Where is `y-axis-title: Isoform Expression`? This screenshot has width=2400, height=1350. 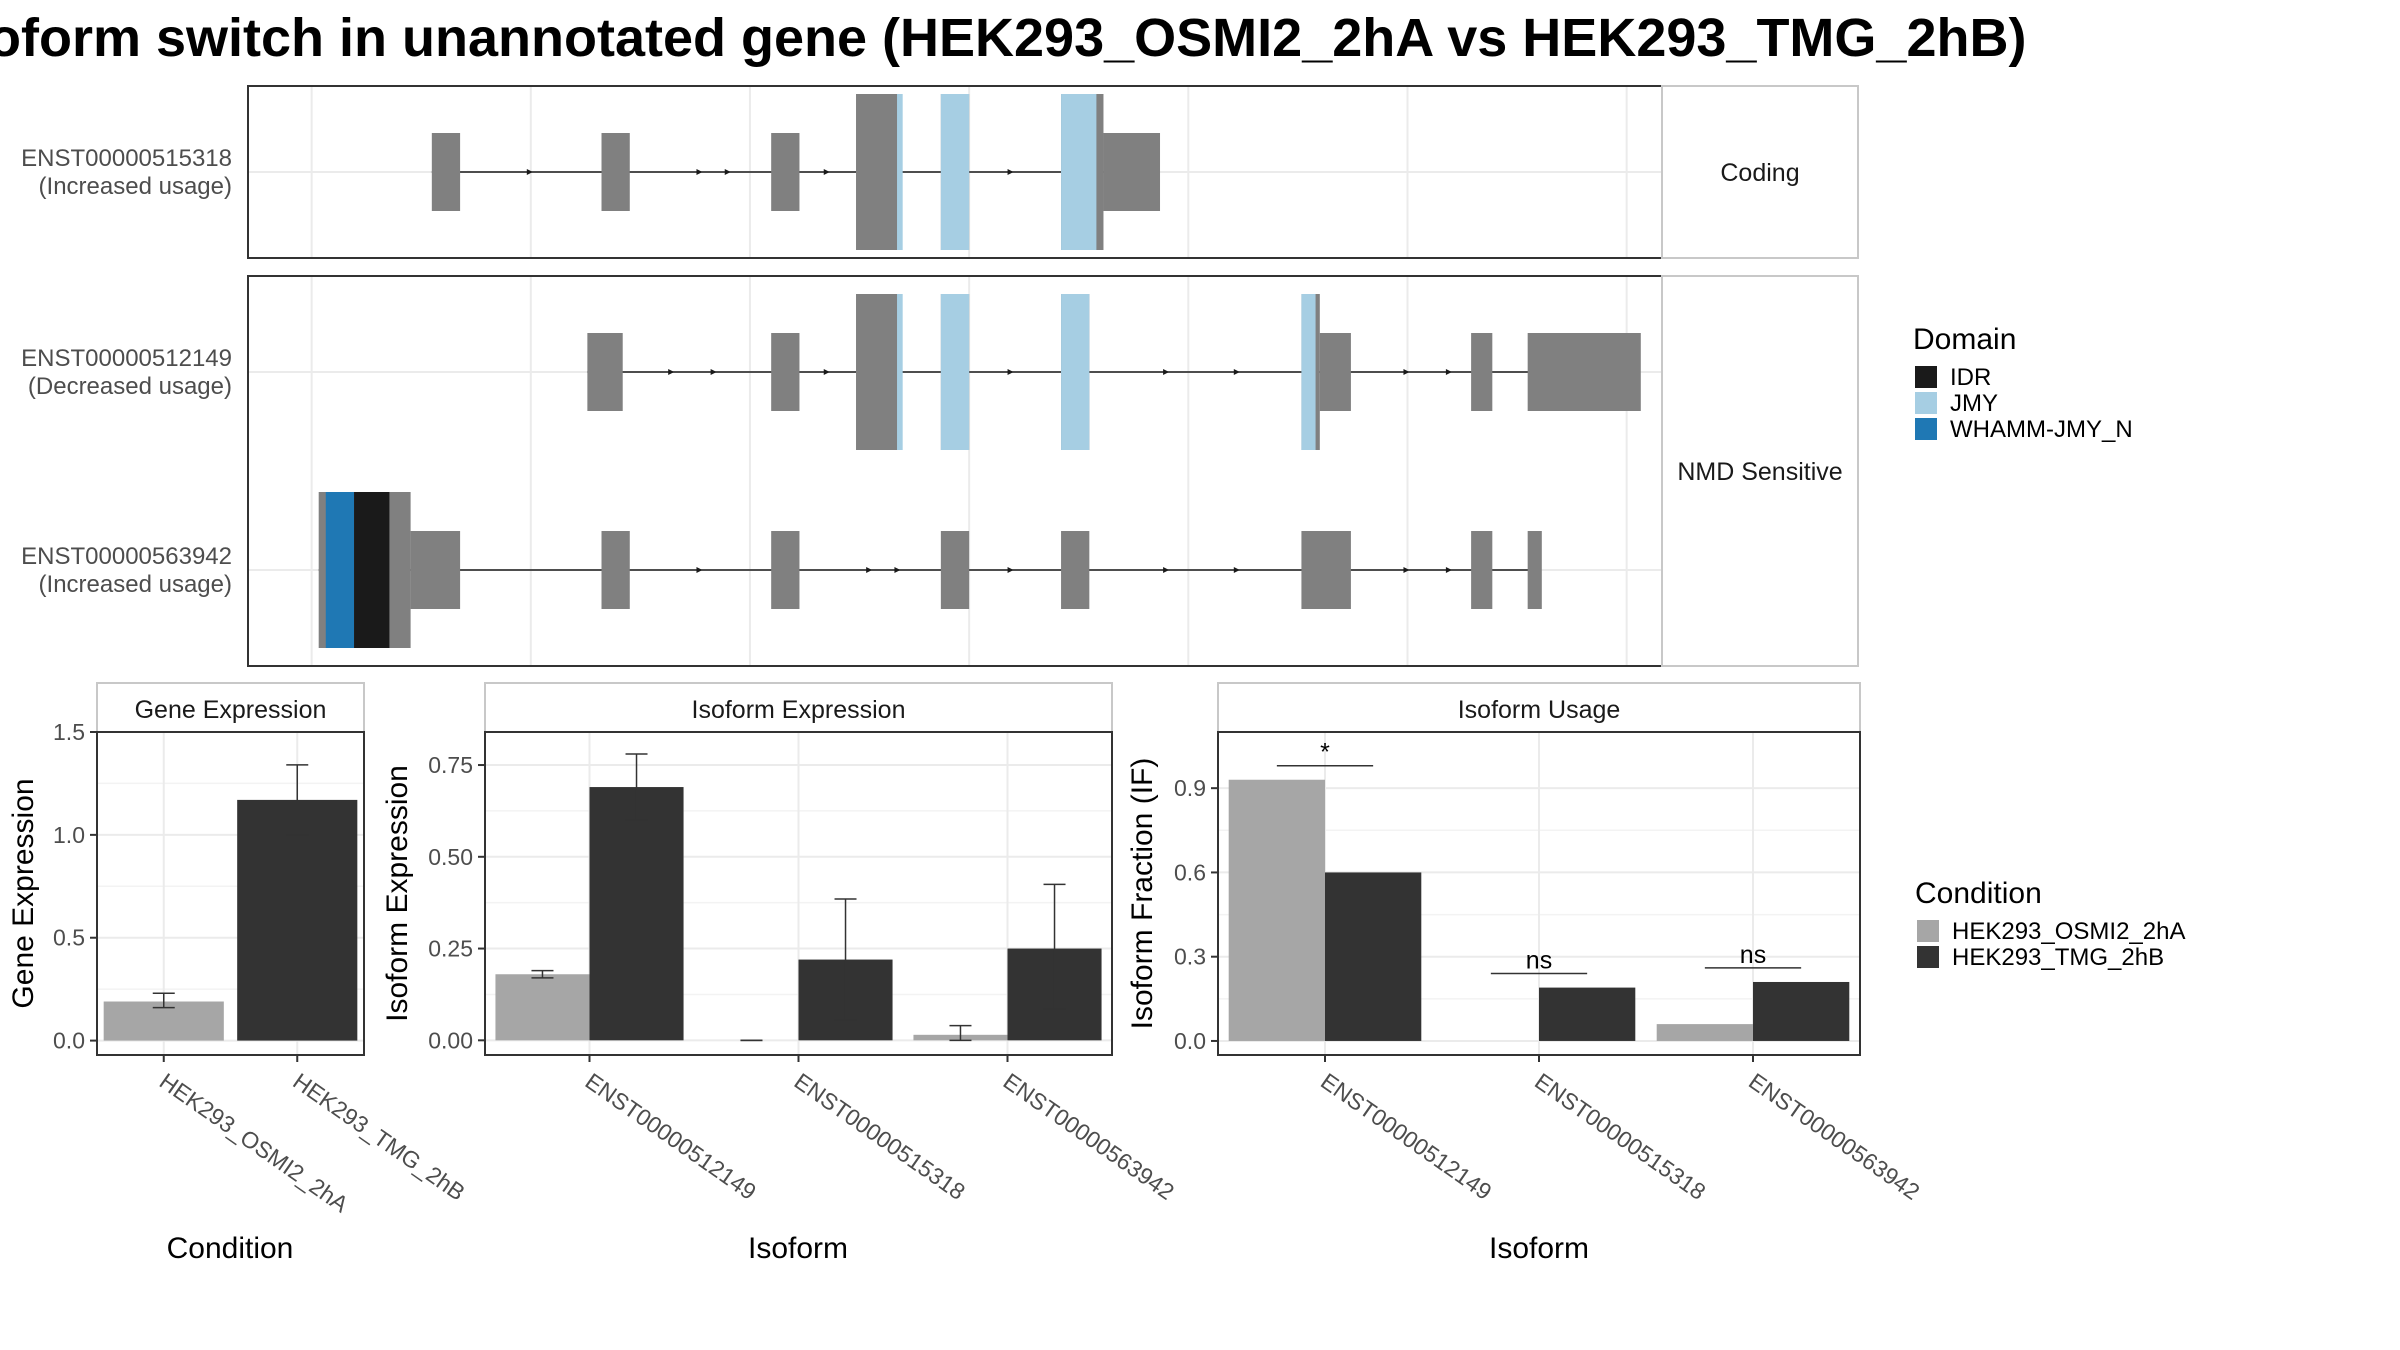
y-axis-title: Isoform Expression is located at coordinates (397, 893).